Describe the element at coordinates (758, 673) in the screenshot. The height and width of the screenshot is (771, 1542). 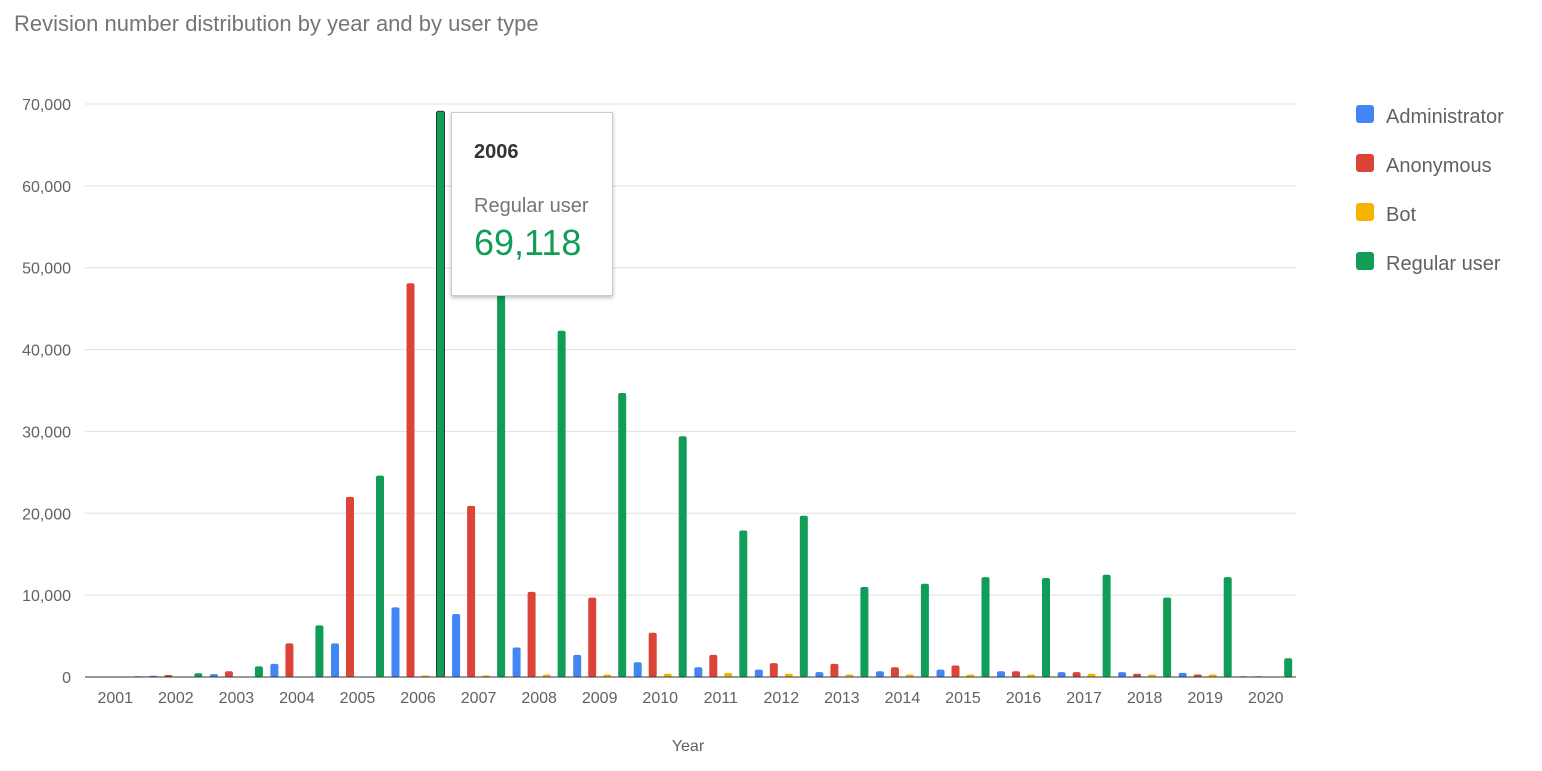
I see `bar-administrator-2012` at that location.